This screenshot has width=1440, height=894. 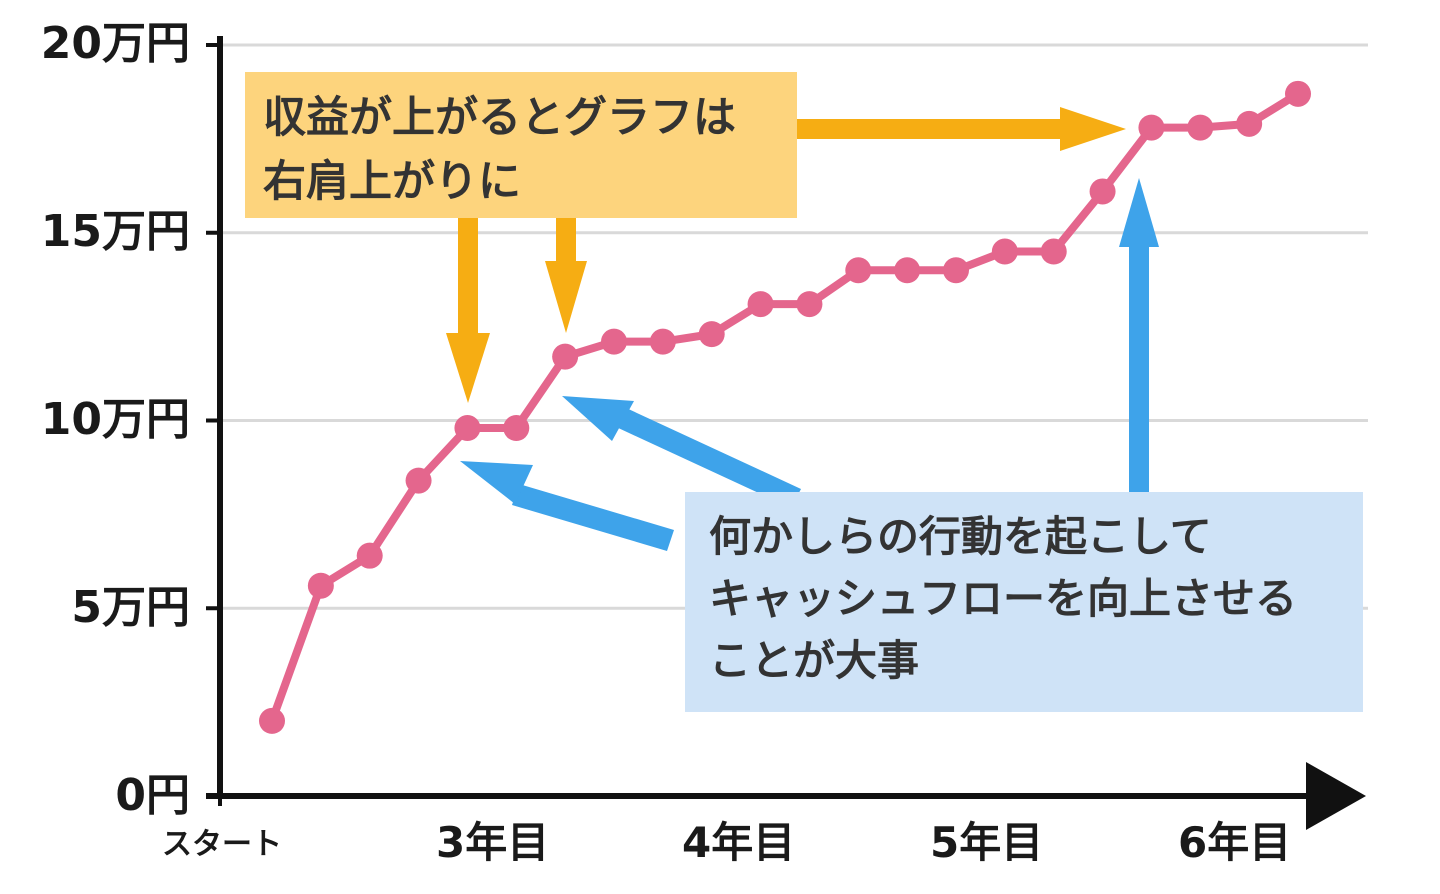 I want to click on annotation-line: キャッシュフローを向上させる, so click(x=1003, y=598).